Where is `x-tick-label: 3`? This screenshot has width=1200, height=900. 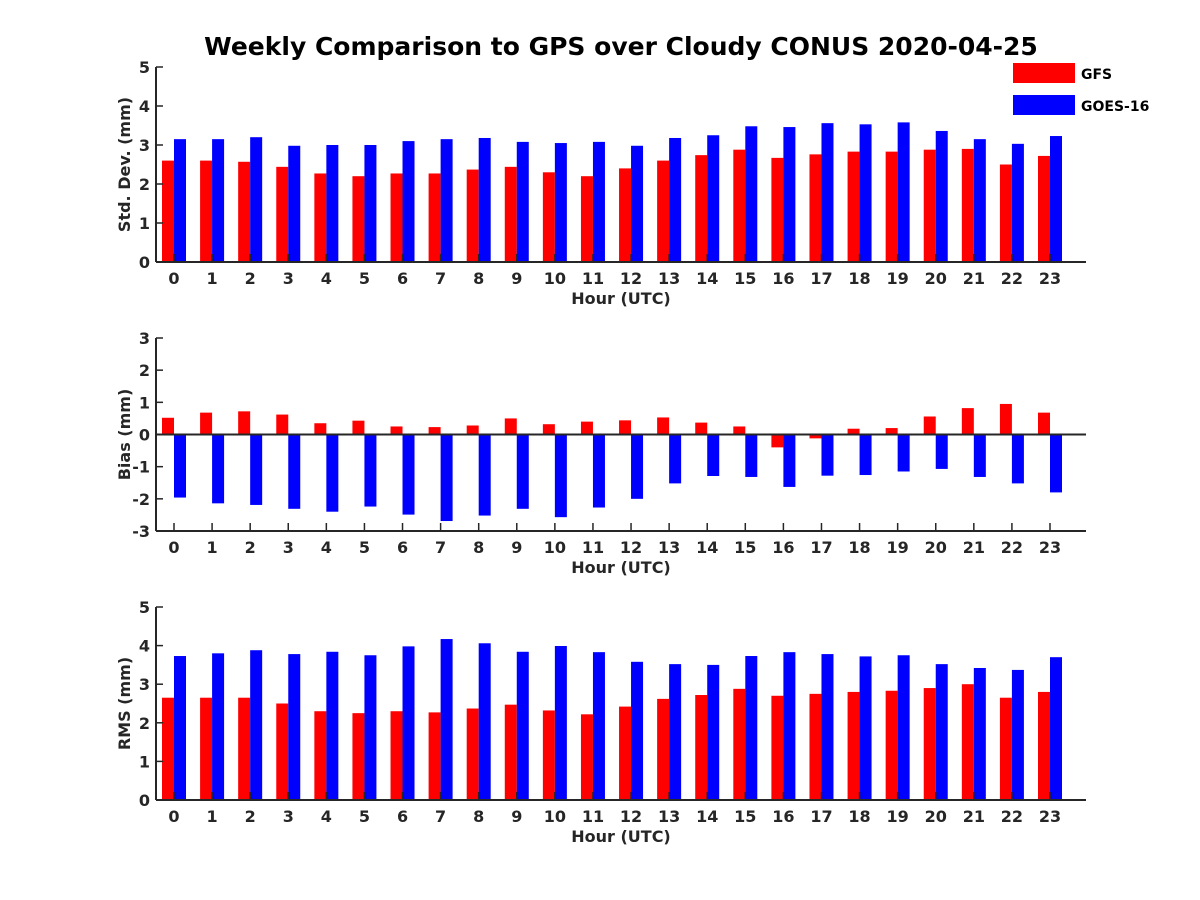
x-tick-label: 3 is located at coordinates (288, 816).